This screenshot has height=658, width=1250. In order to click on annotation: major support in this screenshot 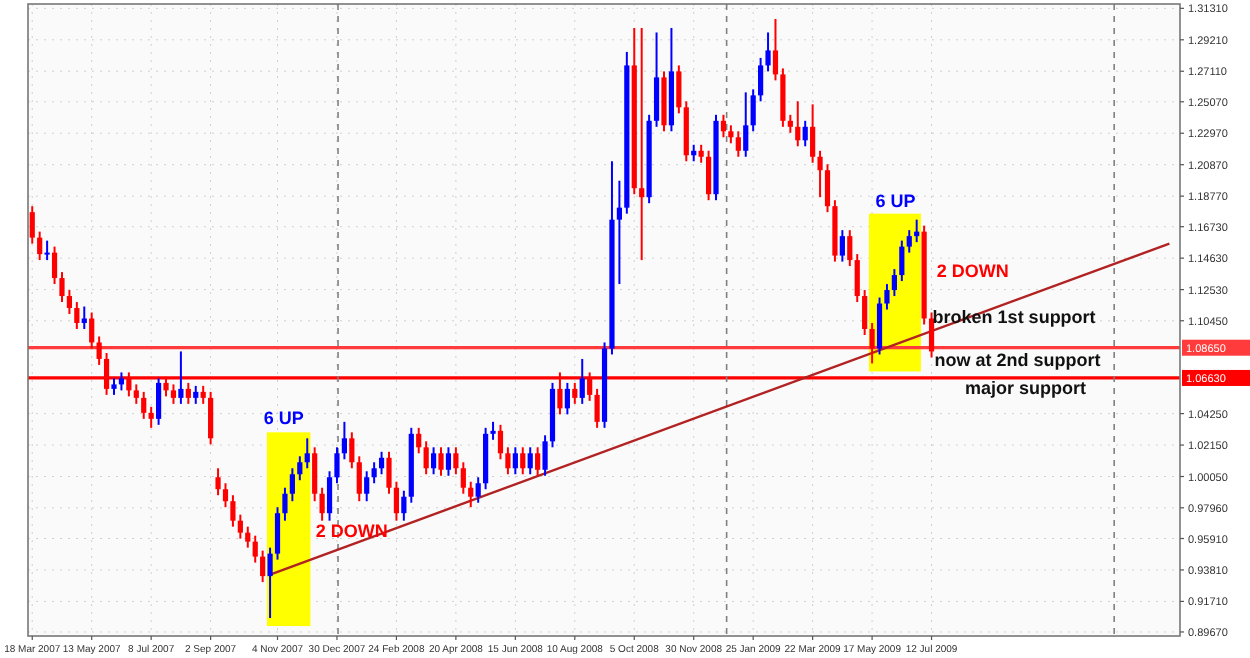, I will do `click(1026, 388)`.